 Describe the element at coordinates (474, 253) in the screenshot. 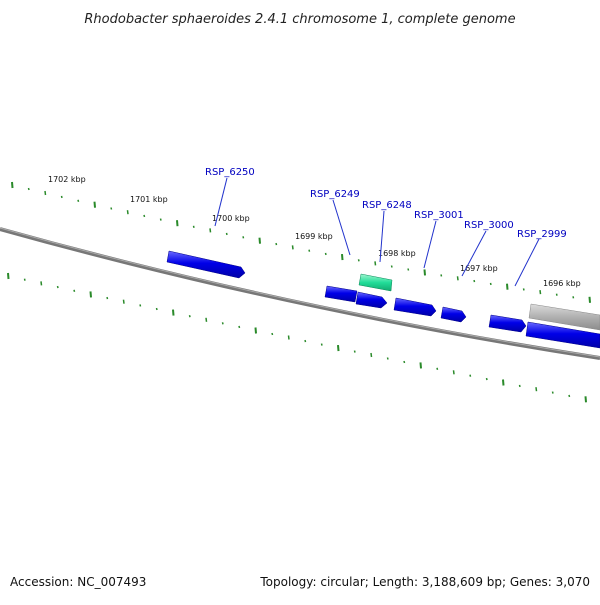

I see `leader-line-rsp3000` at that location.